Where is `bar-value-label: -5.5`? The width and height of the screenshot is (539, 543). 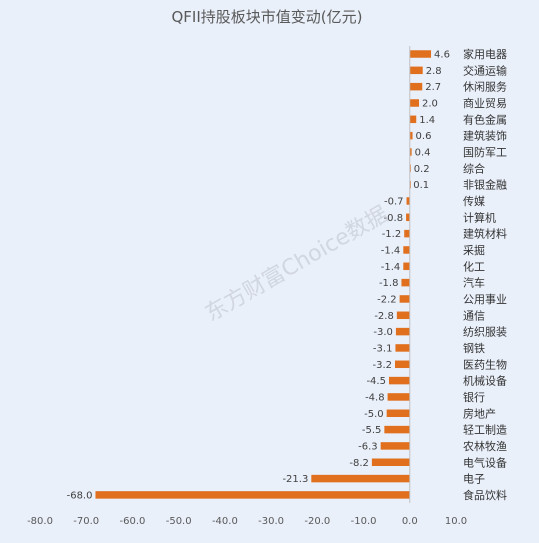 bar-value-label: -5.5 is located at coordinates (372, 430).